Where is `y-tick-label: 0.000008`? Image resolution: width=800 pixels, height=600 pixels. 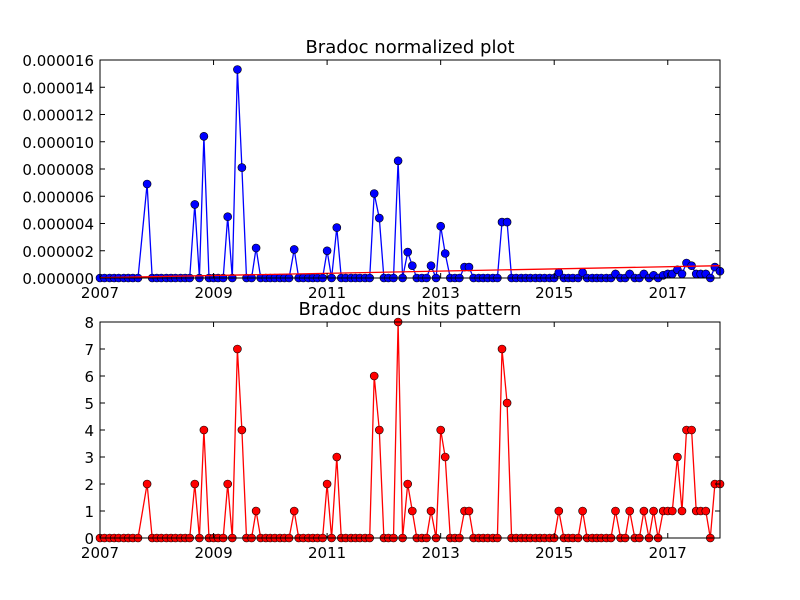 y-tick-label: 0.000008 is located at coordinates (58, 170).